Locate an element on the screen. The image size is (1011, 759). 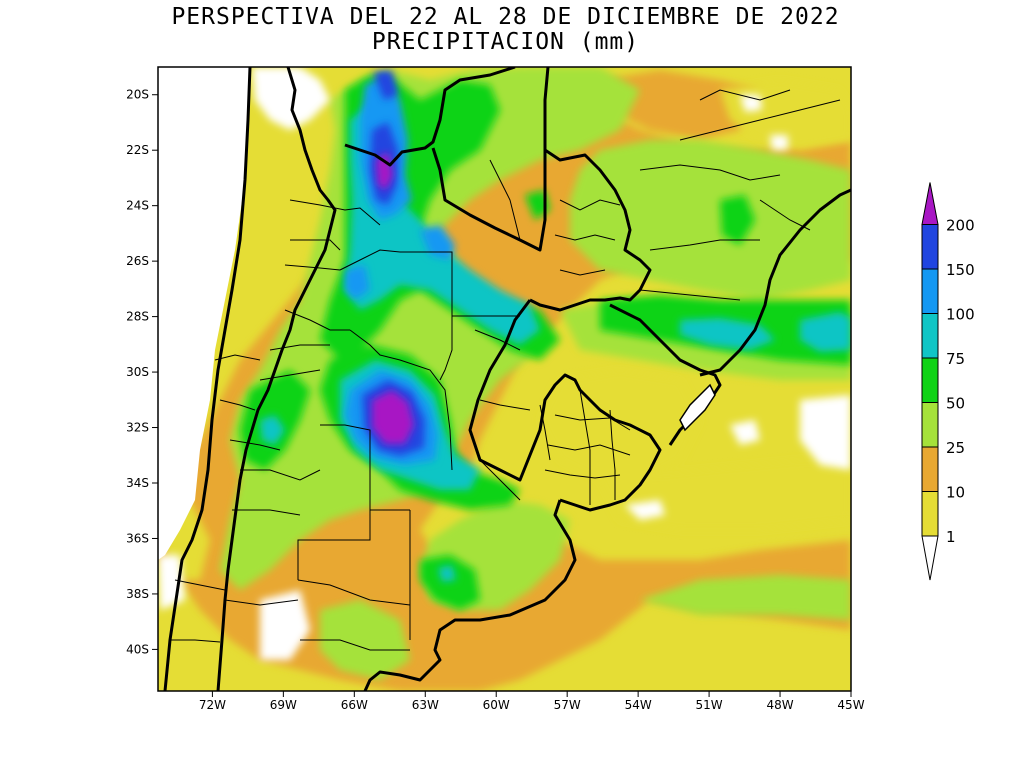
lon-tick-label: 72W is located at coordinates (212, 705).